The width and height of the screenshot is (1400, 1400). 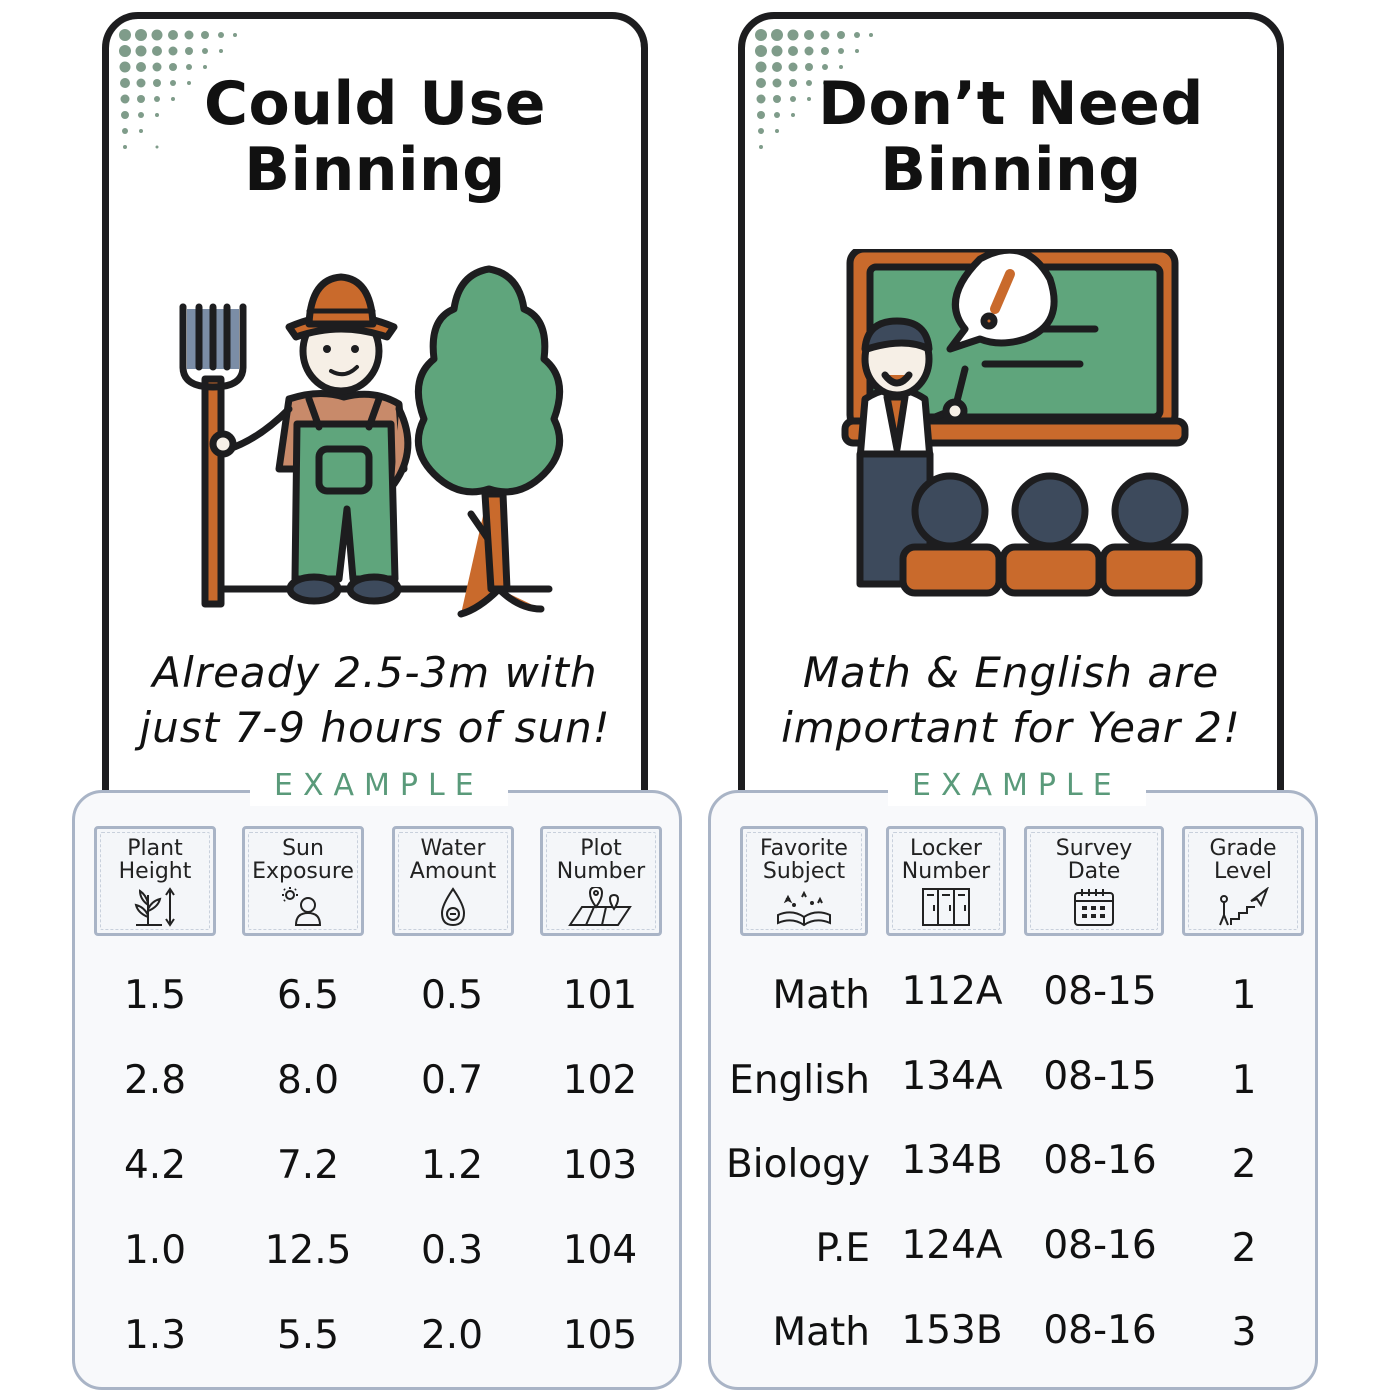 I want to click on table-cell: 112A, so click(x=952, y=991).